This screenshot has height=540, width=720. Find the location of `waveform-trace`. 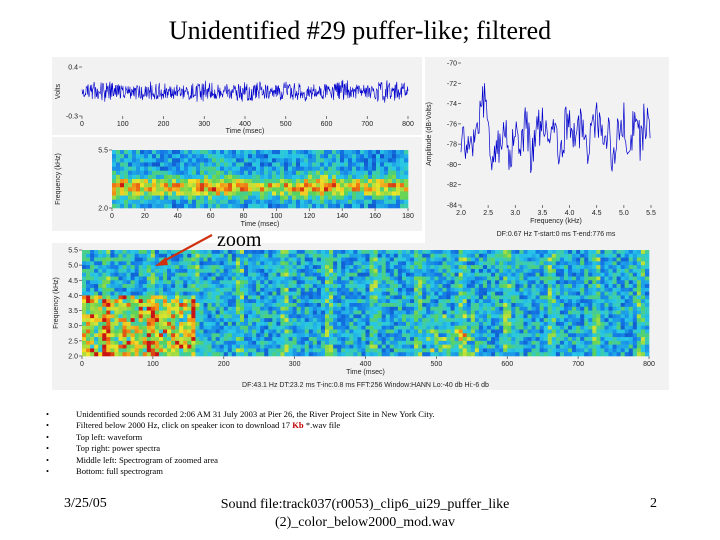

waveform-trace is located at coordinates (245, 91).